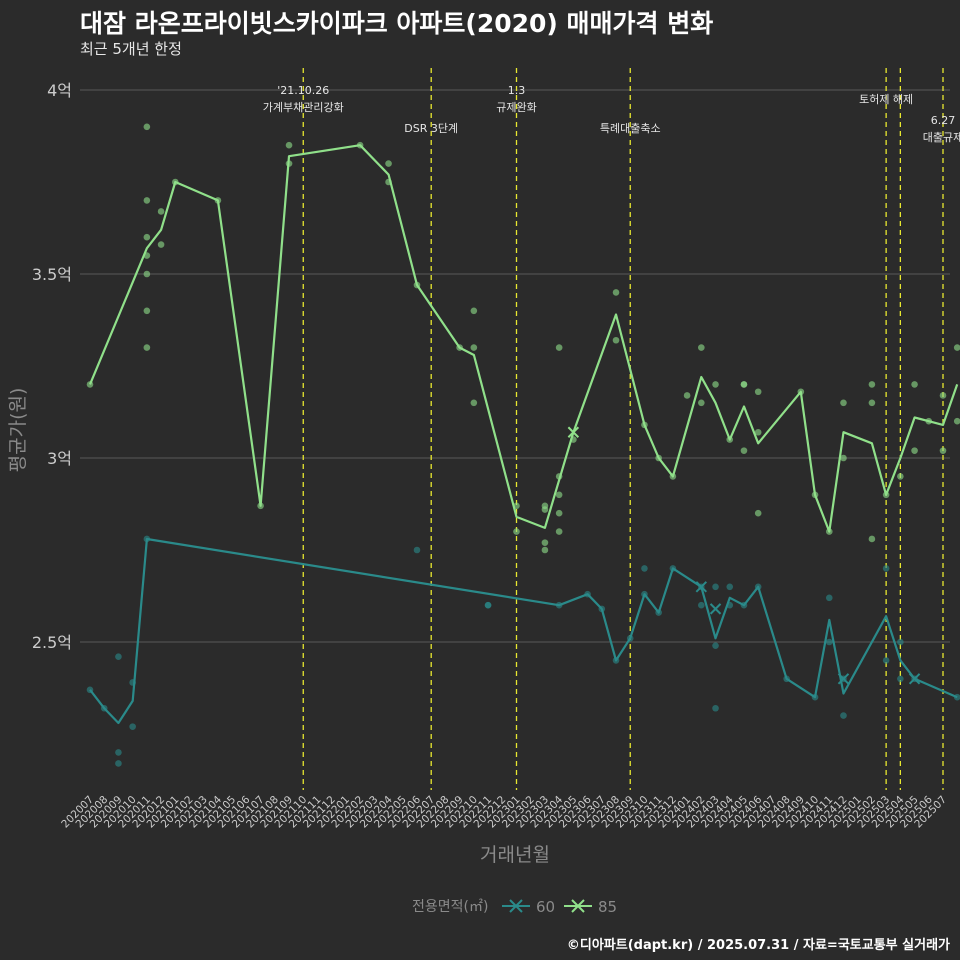  What do you see at coordinates (431, 128) in the screenshot?
I see `event-label: DSR 3단계` at bounding box center [431, 128].